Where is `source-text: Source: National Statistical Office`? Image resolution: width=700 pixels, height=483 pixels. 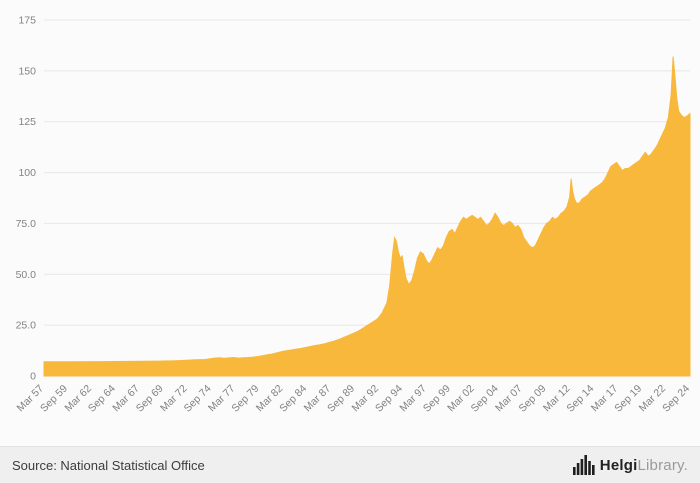 source-text: Source: National Statistical Office is located at coordinates (108, 465).